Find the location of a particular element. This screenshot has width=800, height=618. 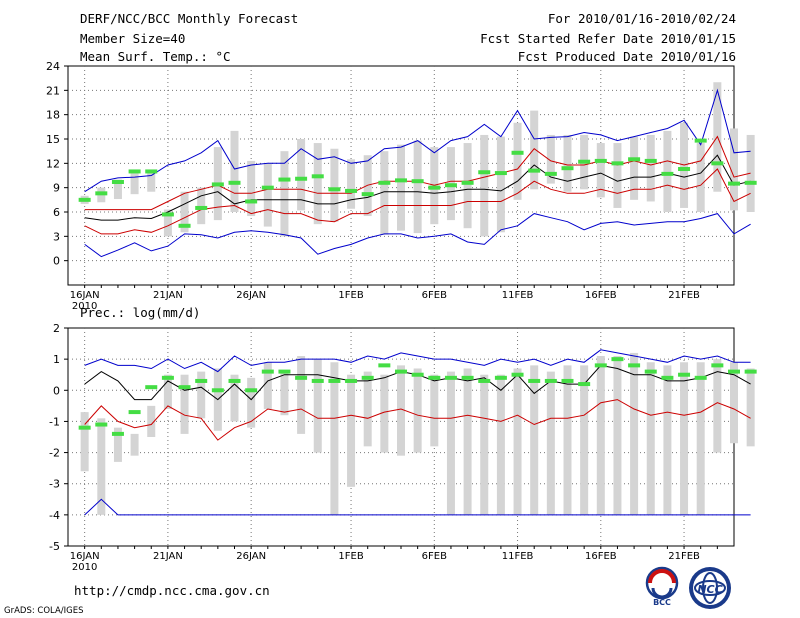

x-tick-label: 26JAN is located at coordinates (251, 556).